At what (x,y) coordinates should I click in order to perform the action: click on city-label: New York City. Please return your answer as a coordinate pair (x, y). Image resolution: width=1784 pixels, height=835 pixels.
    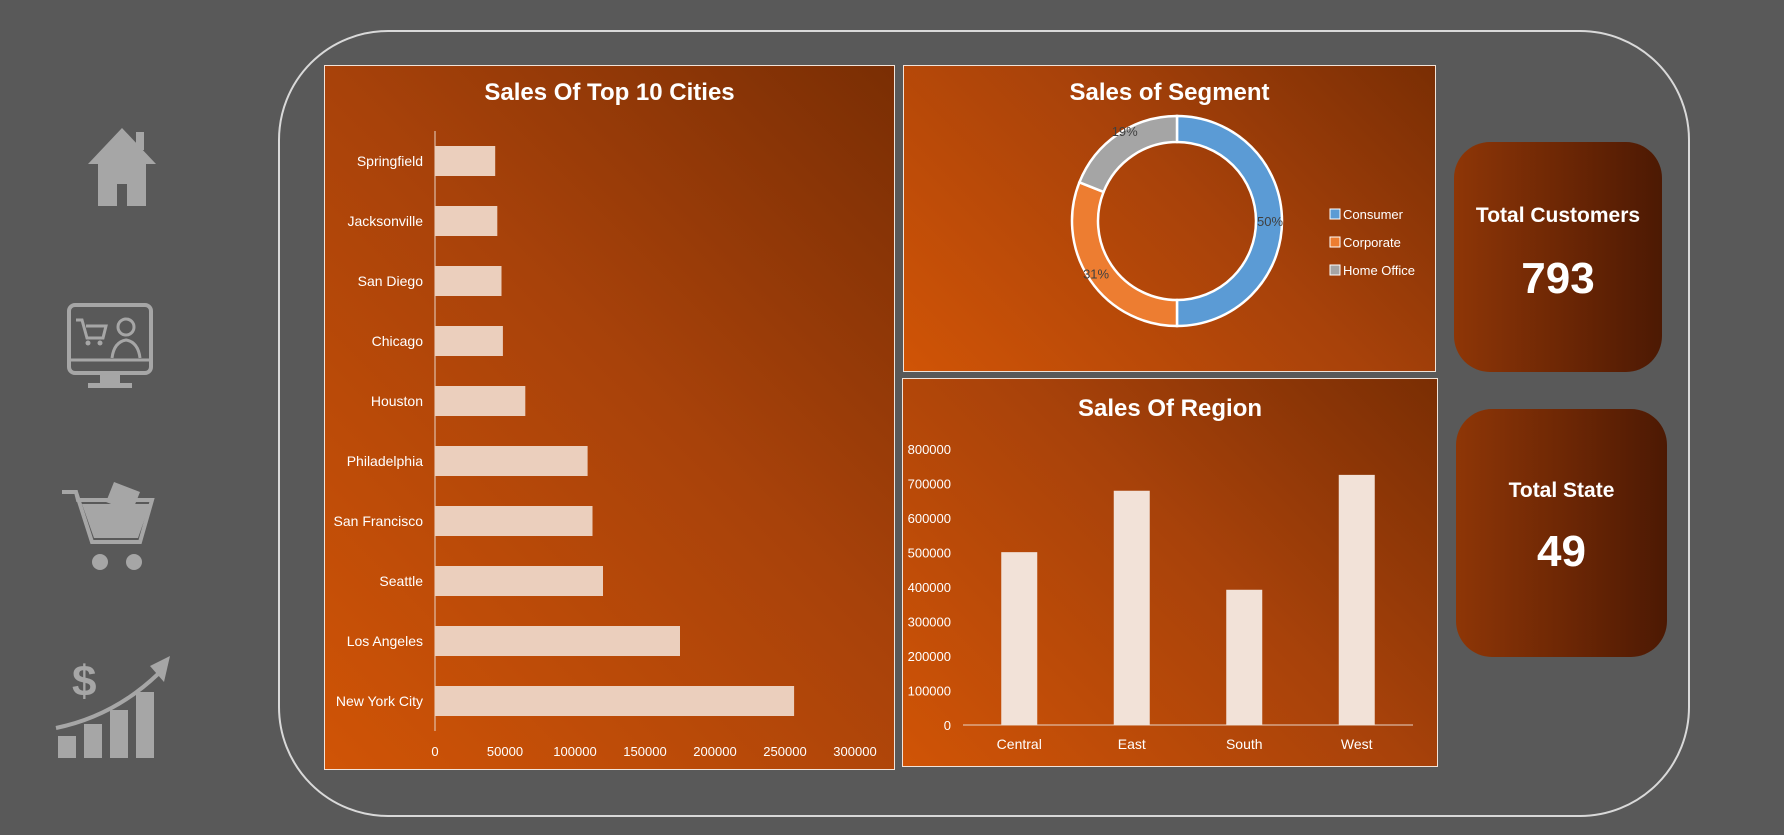
    Looking at the image, I should click on (379, 701).